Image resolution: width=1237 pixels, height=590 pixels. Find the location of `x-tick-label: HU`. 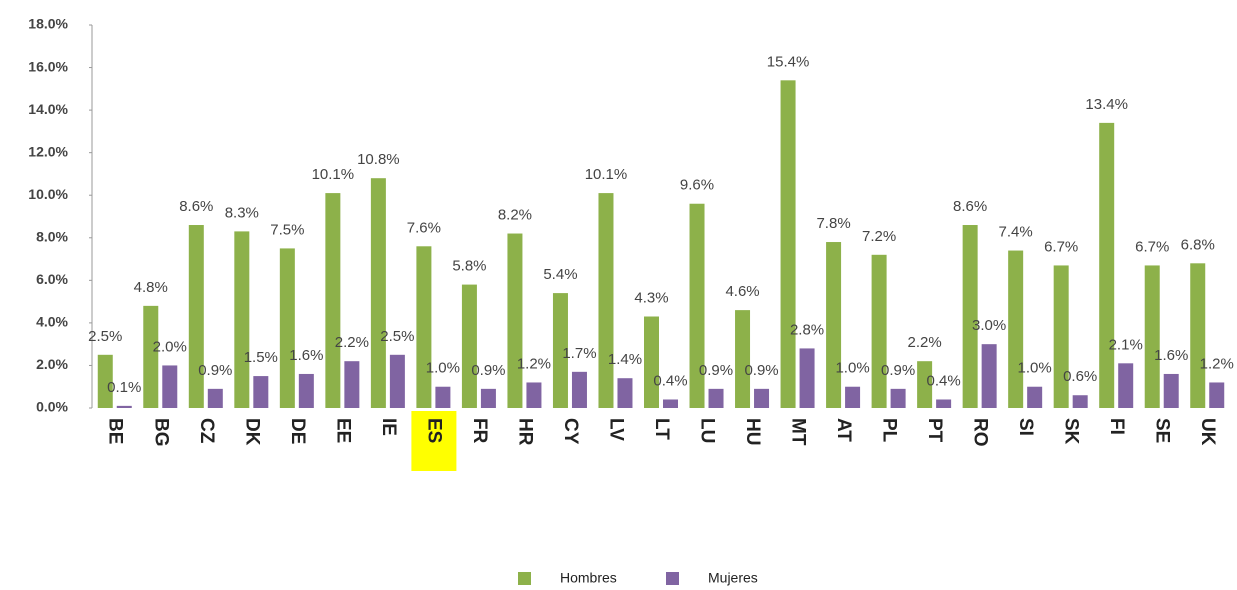

x-tick-label: HU is located at coordinates (752, 431).